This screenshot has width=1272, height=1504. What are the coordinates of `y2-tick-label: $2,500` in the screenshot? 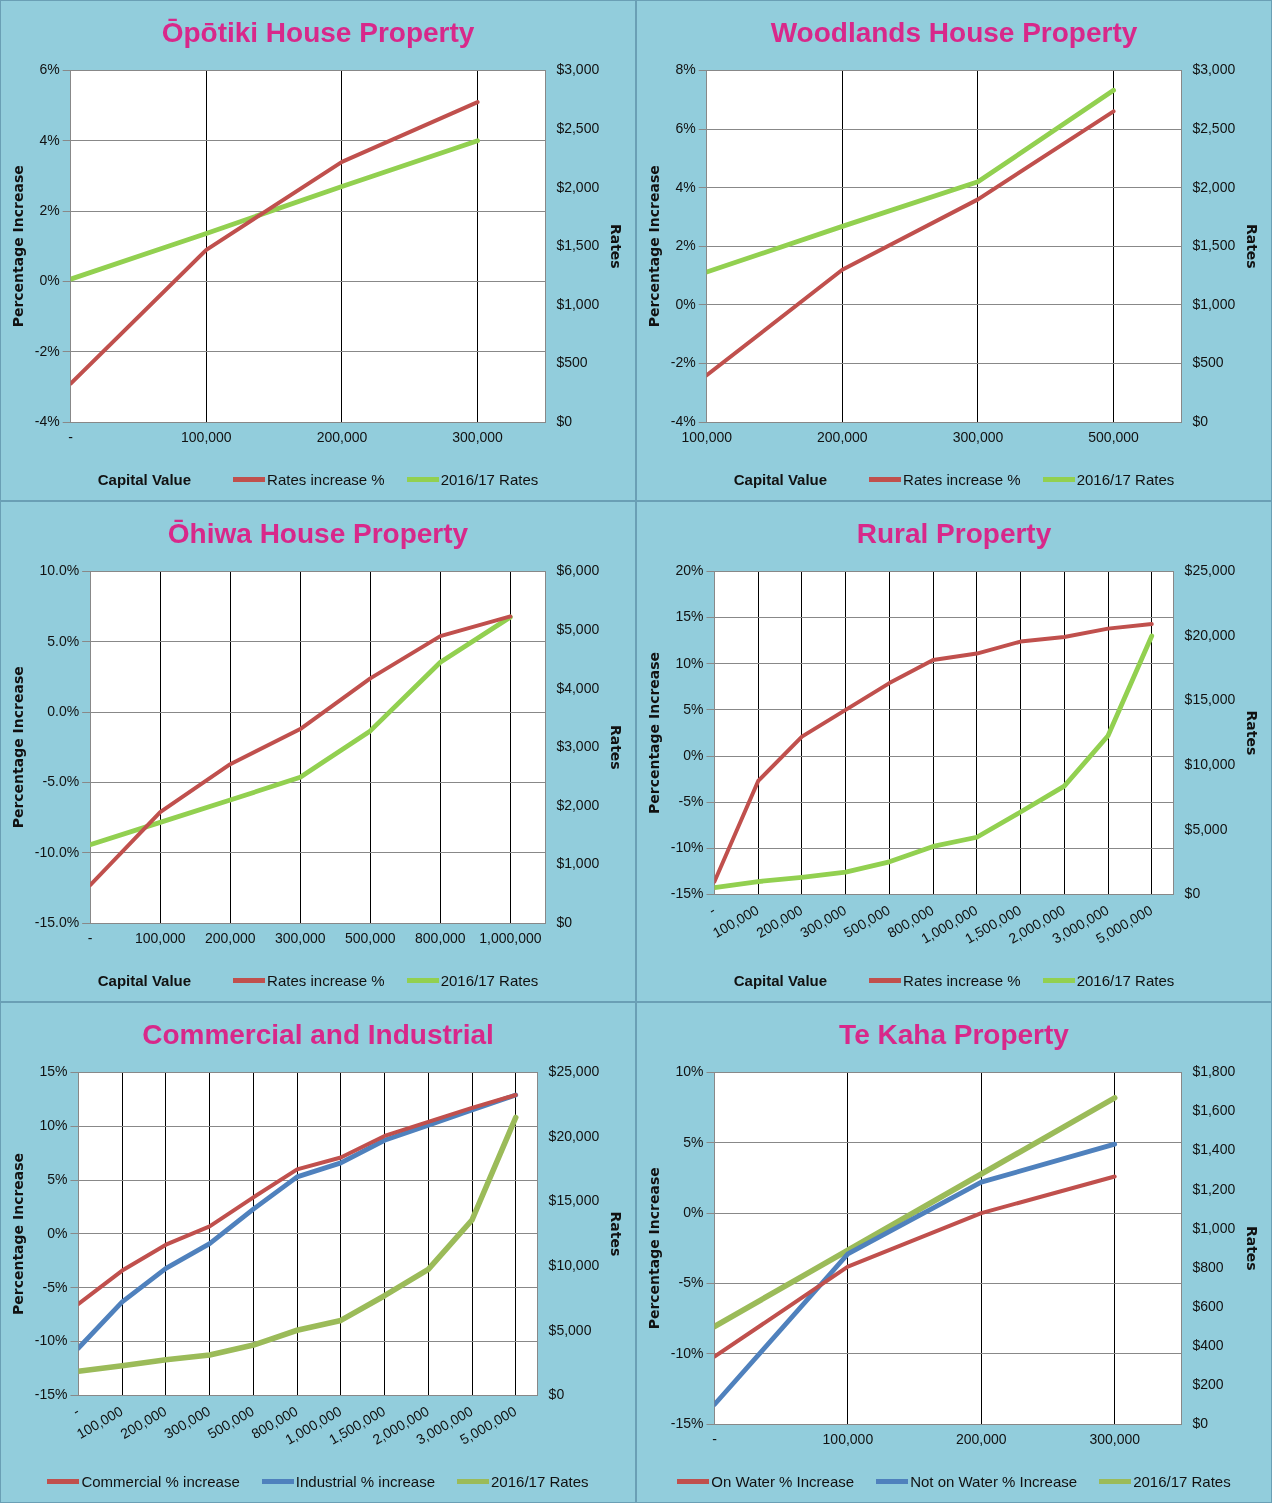 It's located at (578, 127).